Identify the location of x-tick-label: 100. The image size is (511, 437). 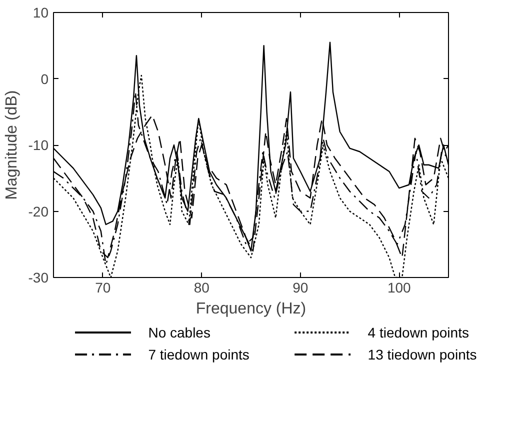
(399, 288).